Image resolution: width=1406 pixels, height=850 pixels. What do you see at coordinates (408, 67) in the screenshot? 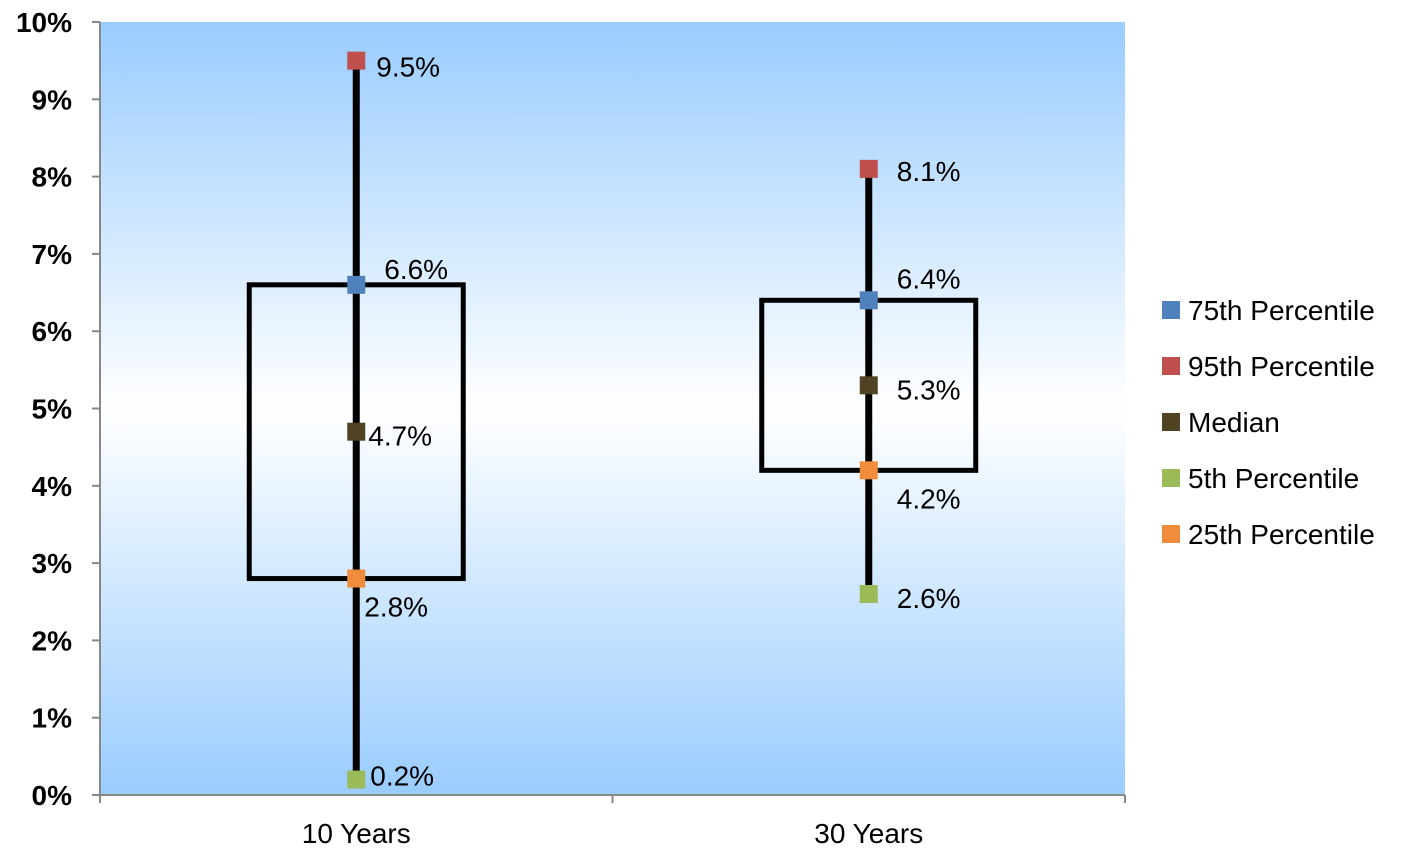
I see `data-label: 9.5%` at bounding box center [408, 67].